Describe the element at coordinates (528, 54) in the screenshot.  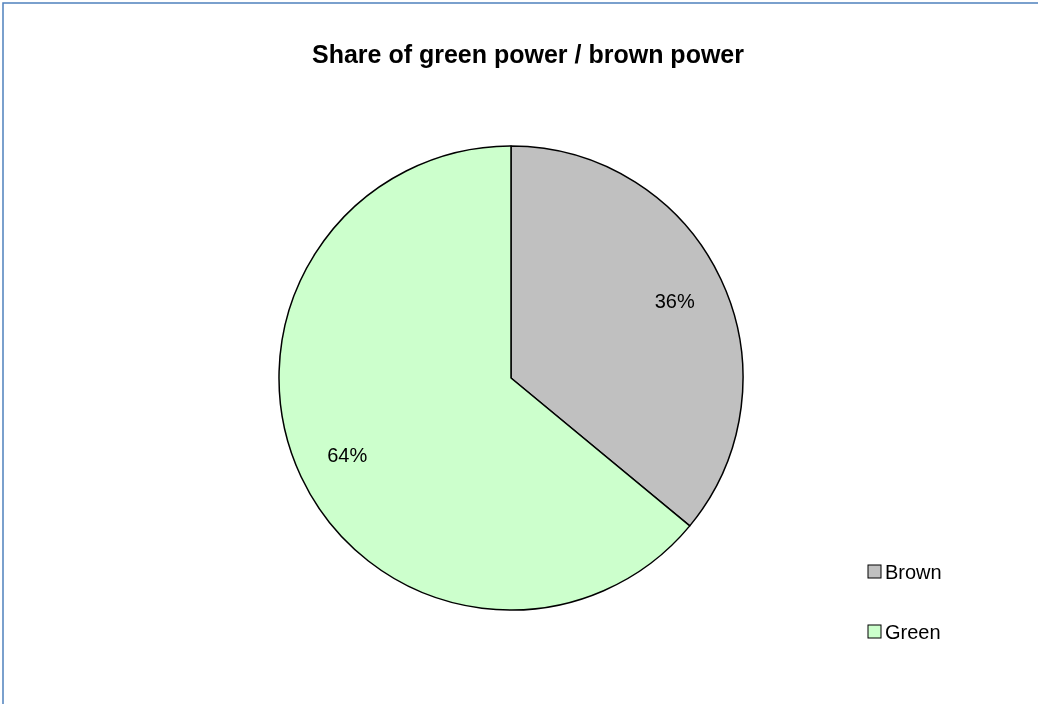
I see `chart-title: Share of green power / brown power` at that location.